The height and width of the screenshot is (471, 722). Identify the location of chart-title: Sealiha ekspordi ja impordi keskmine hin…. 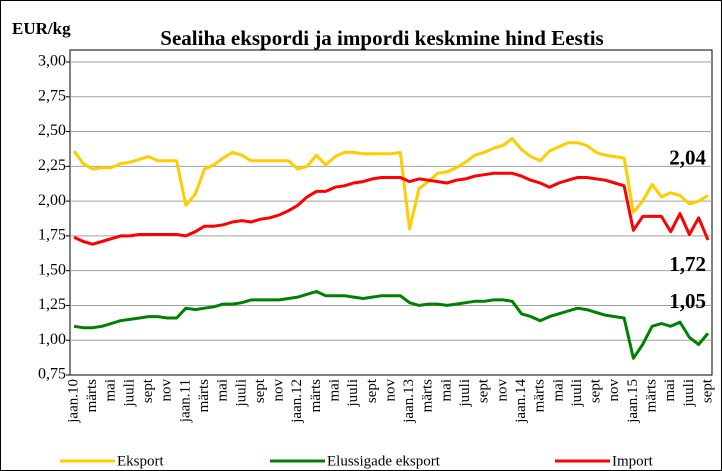
(381, 38).